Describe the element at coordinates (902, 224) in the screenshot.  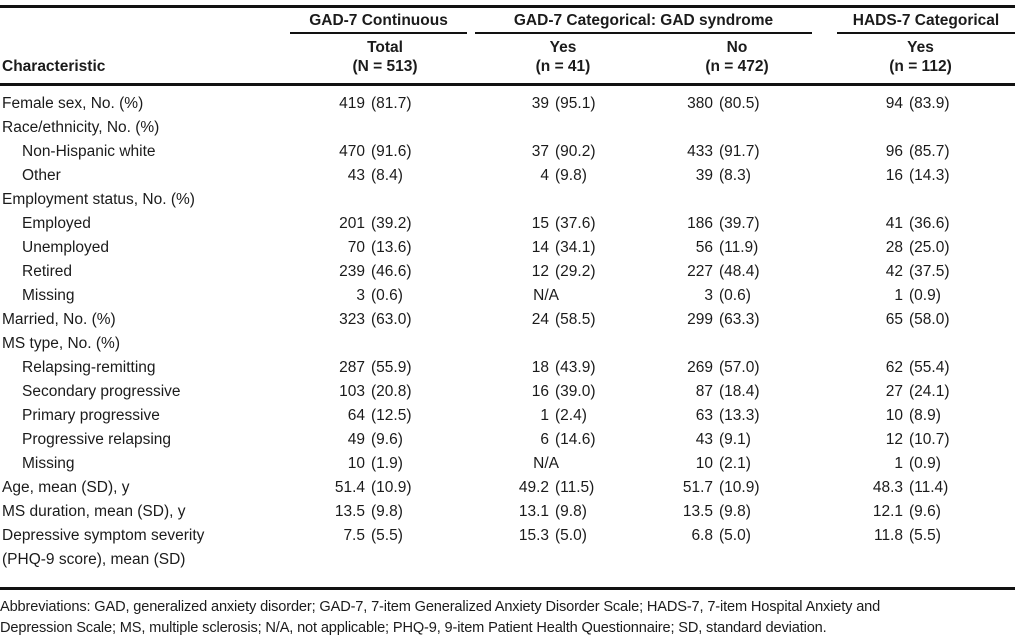
I see `value-cell: 41 (36.6)` at that location.